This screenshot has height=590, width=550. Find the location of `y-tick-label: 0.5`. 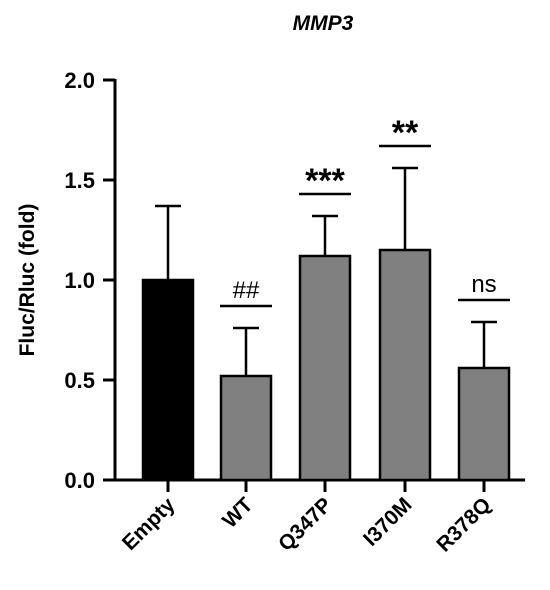

y-tick-label: 0.5 is located at coordinates (79, 380).